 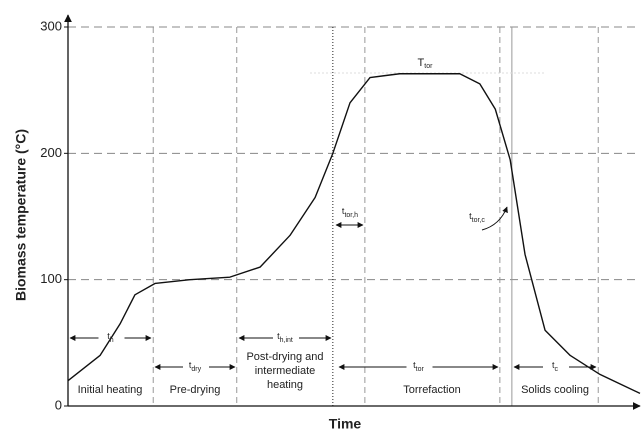 I want to click on tor-cool-label-main: t, so click(x=470, y=216).